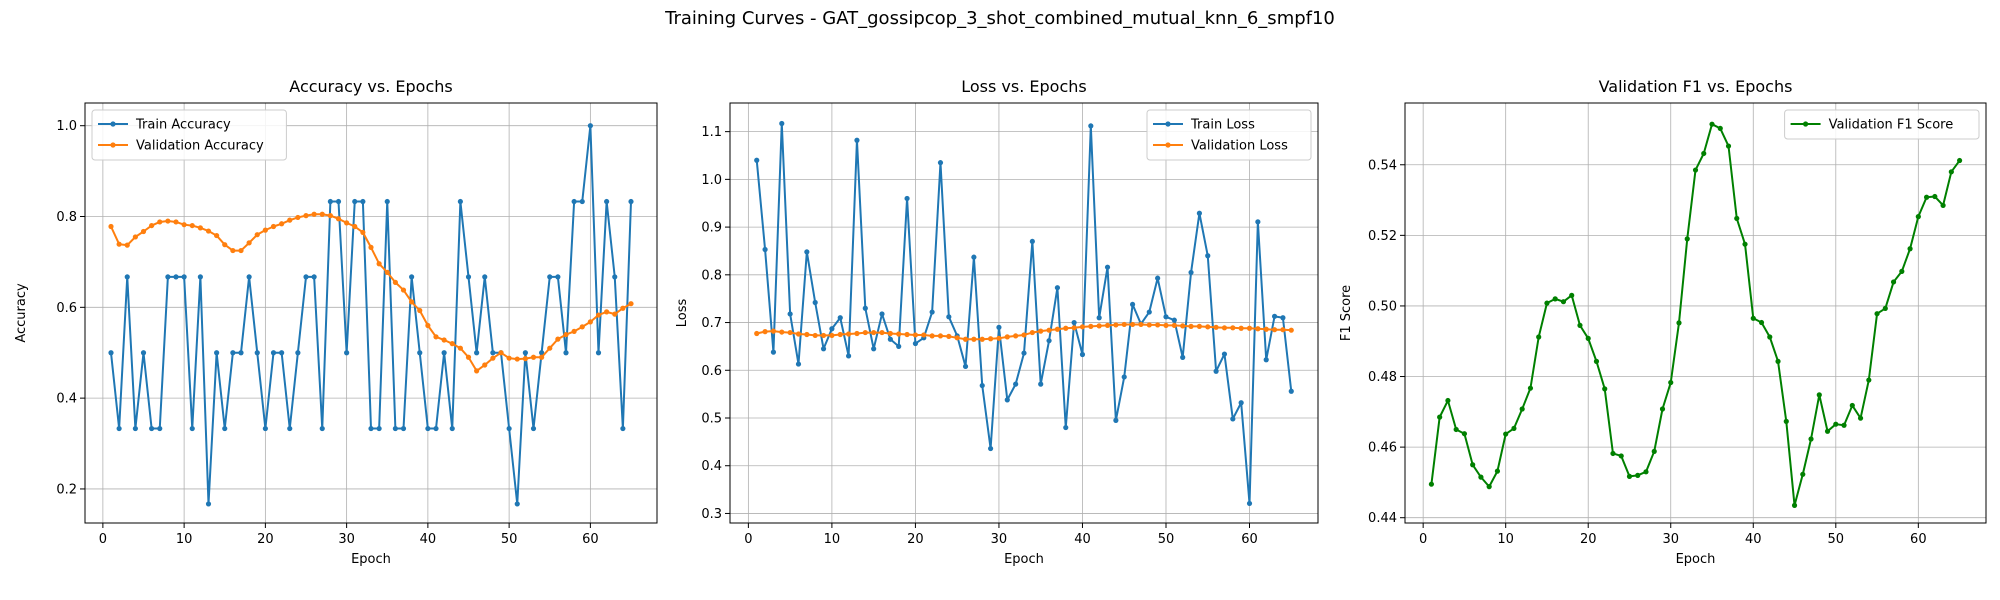 The image size is (2000, 600). What do you see at coordinates (1222, 125) in the screenshot?
I see `legend-label: Train Loss` at bounding box center [1222, 125].